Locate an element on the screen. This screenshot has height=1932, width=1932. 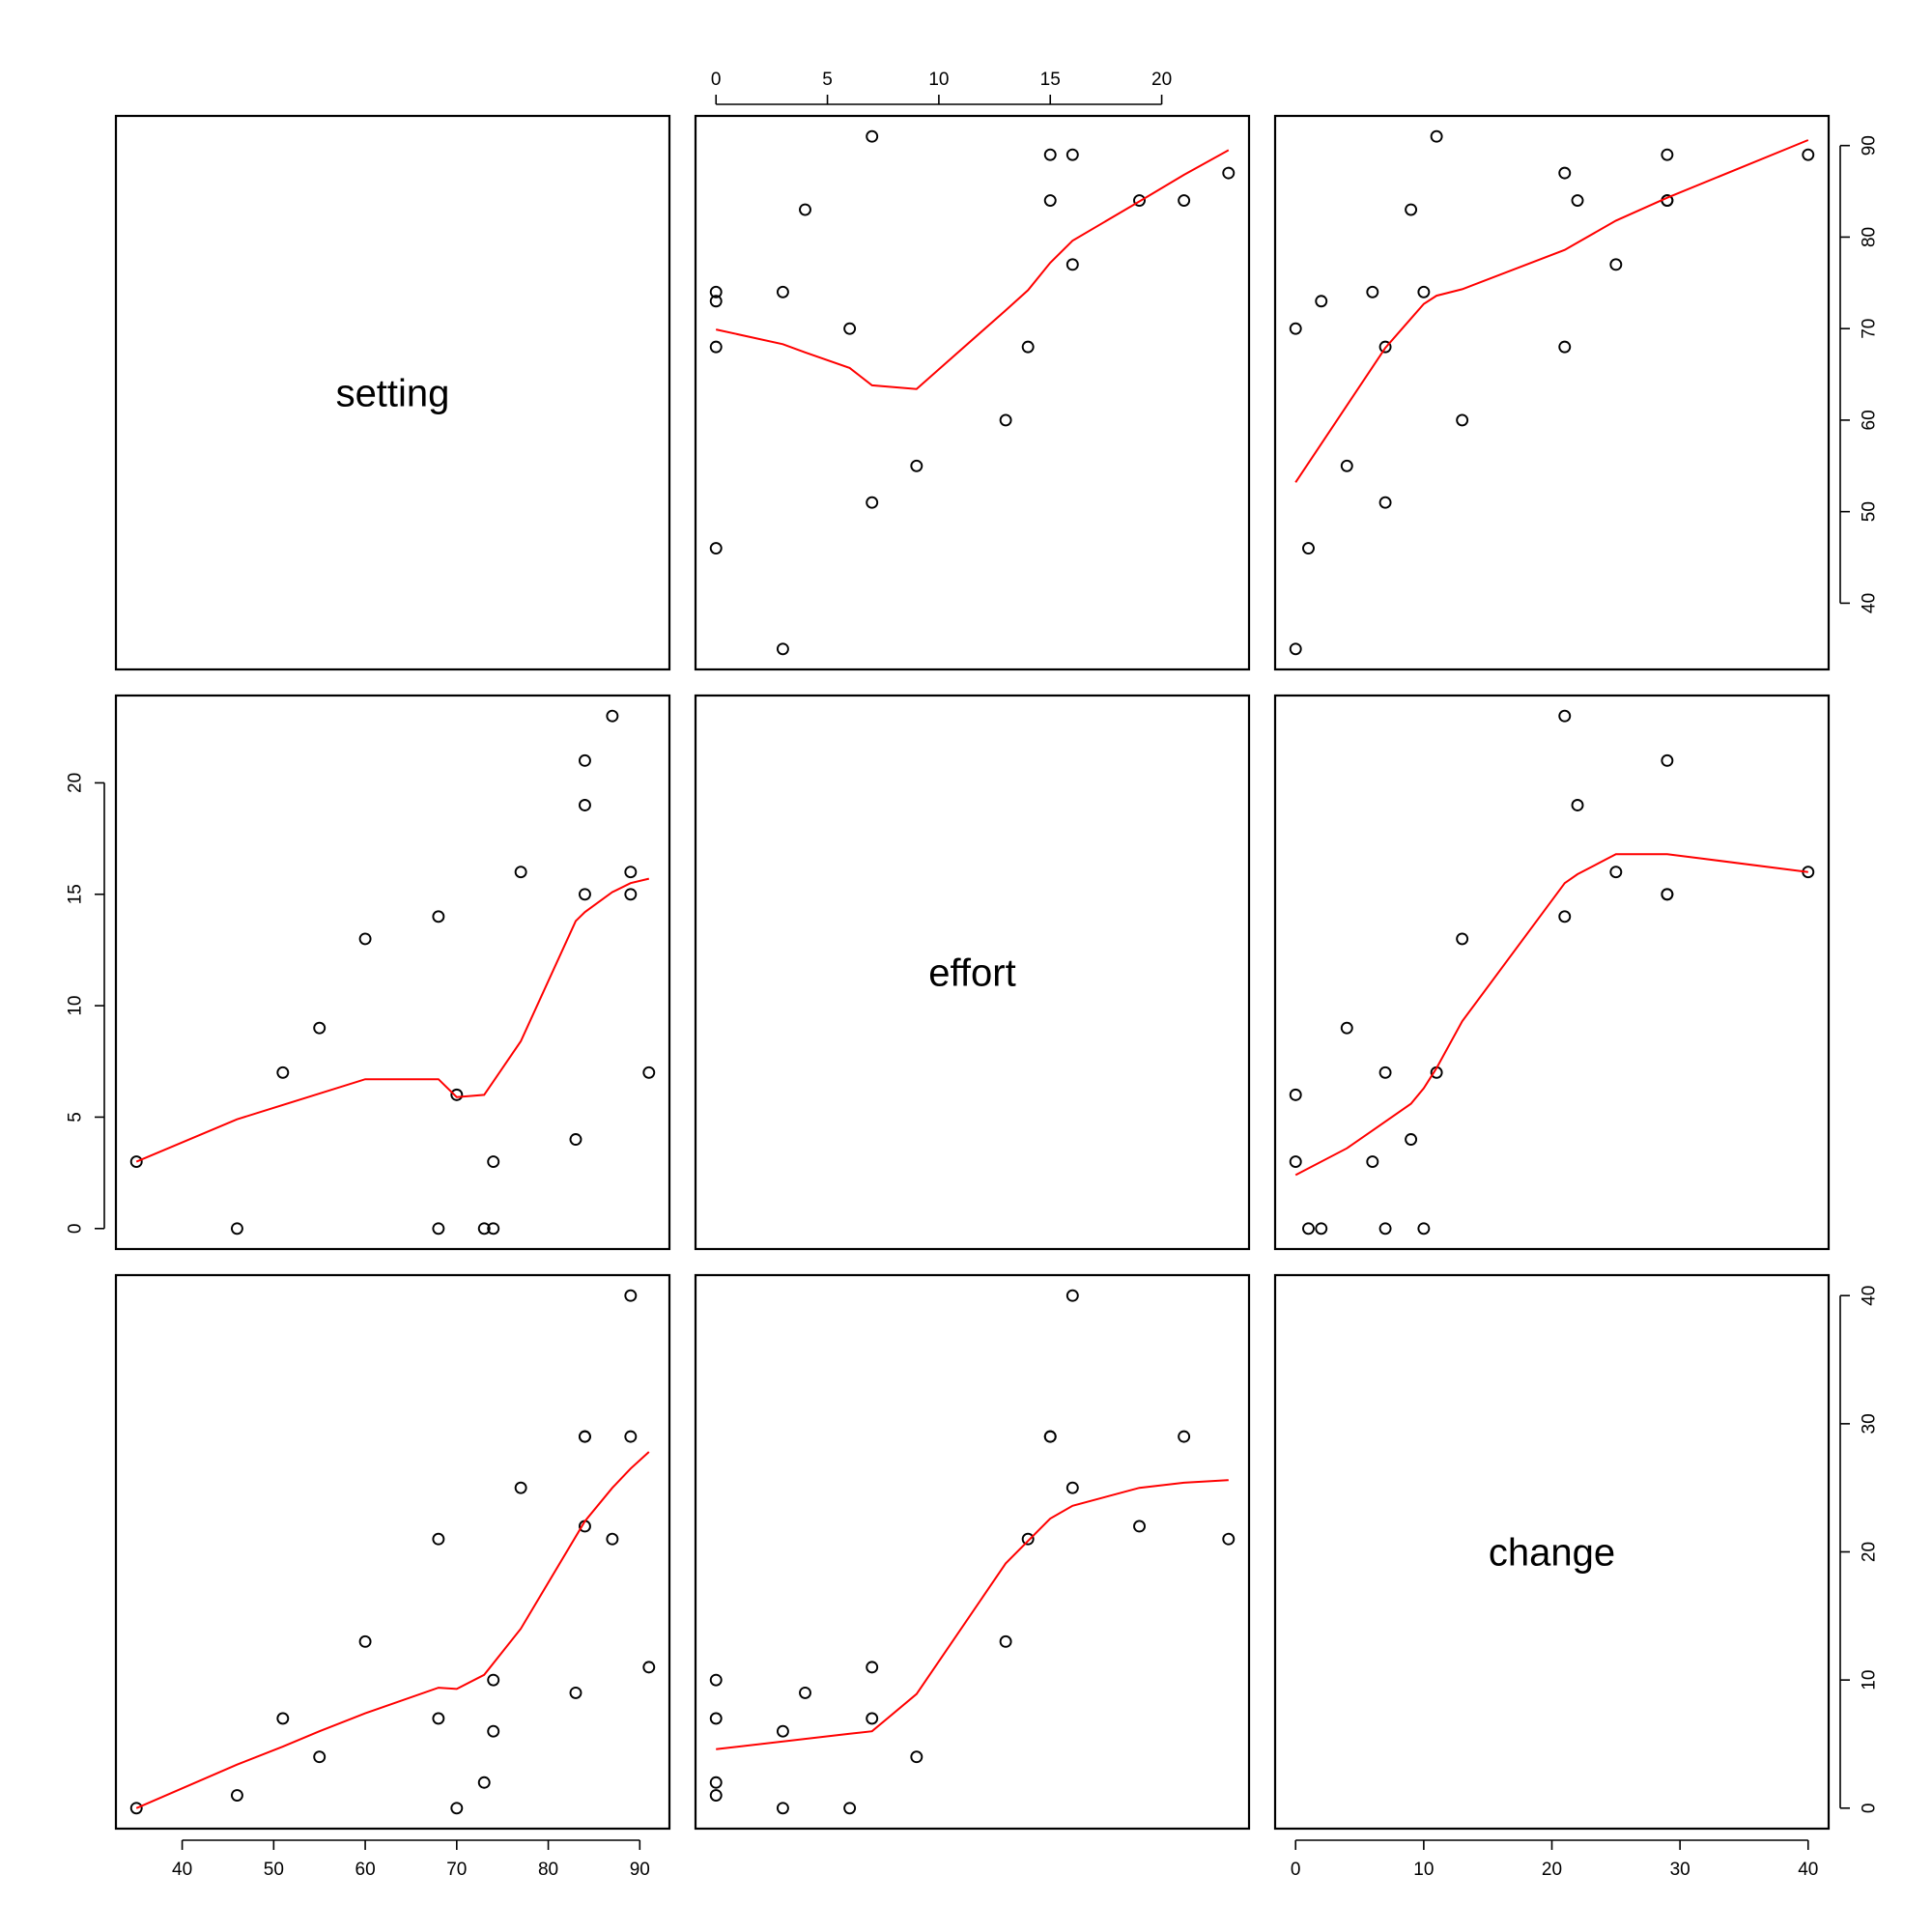
panel-setting-setting: setting is located at coordinates (392, 392).